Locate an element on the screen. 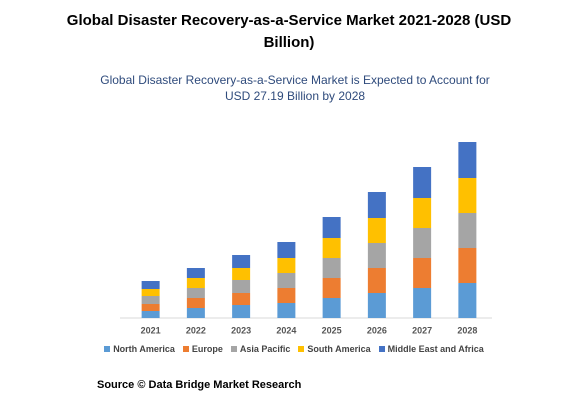 The image size is (588, 419). legend-item: North America is located at coordinates (139, 349).